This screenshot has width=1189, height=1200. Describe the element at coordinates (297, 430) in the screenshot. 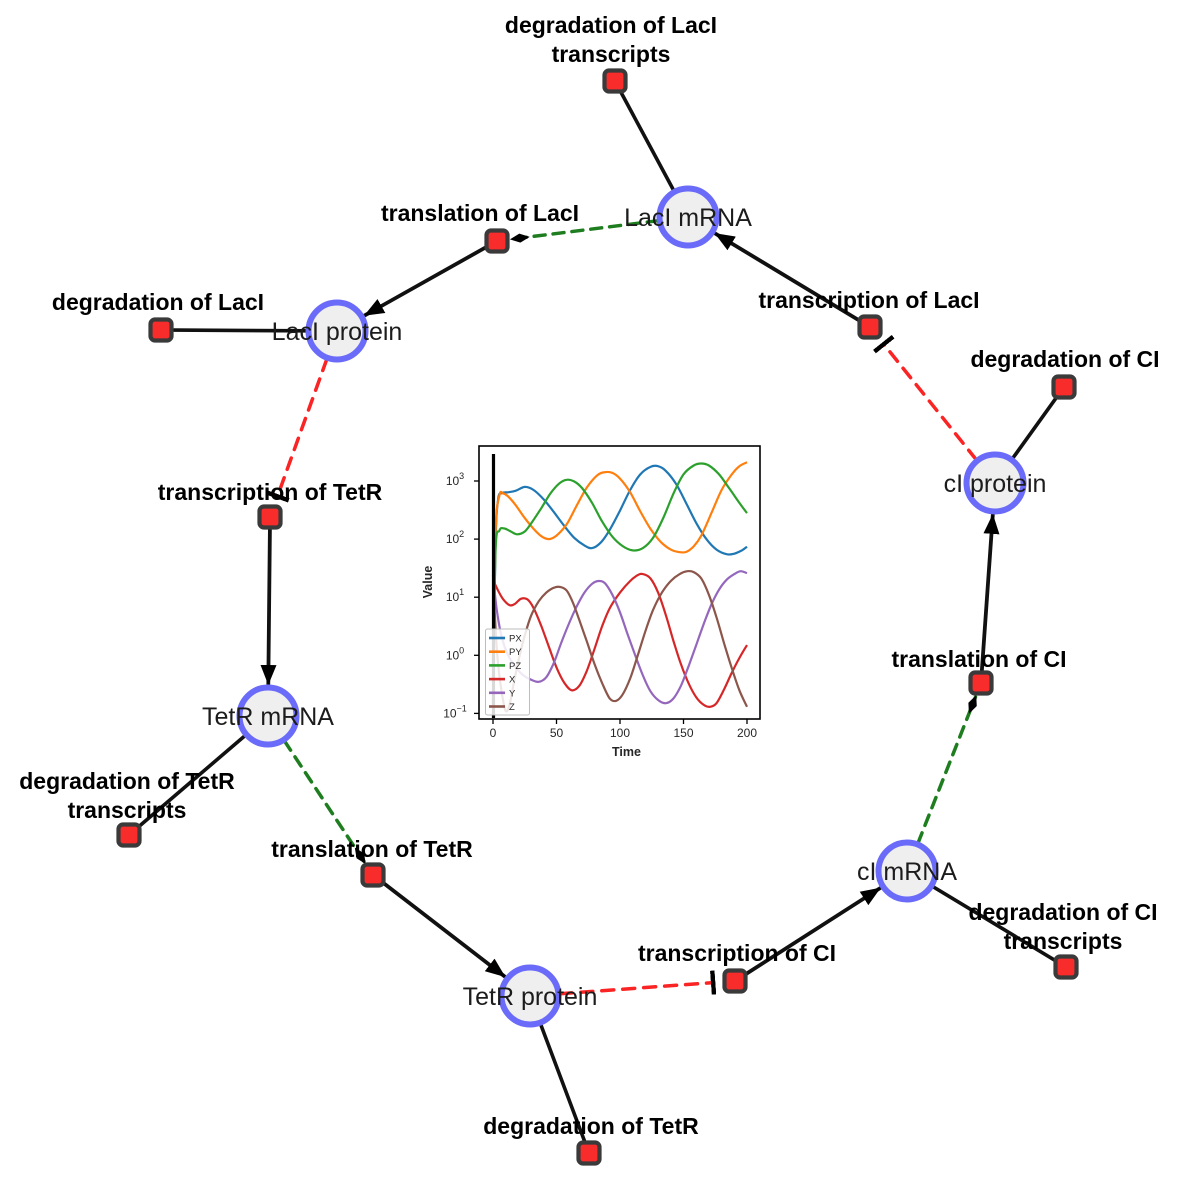

I see `edge-inhibition-laci_protein-transc_tetr` at that location.